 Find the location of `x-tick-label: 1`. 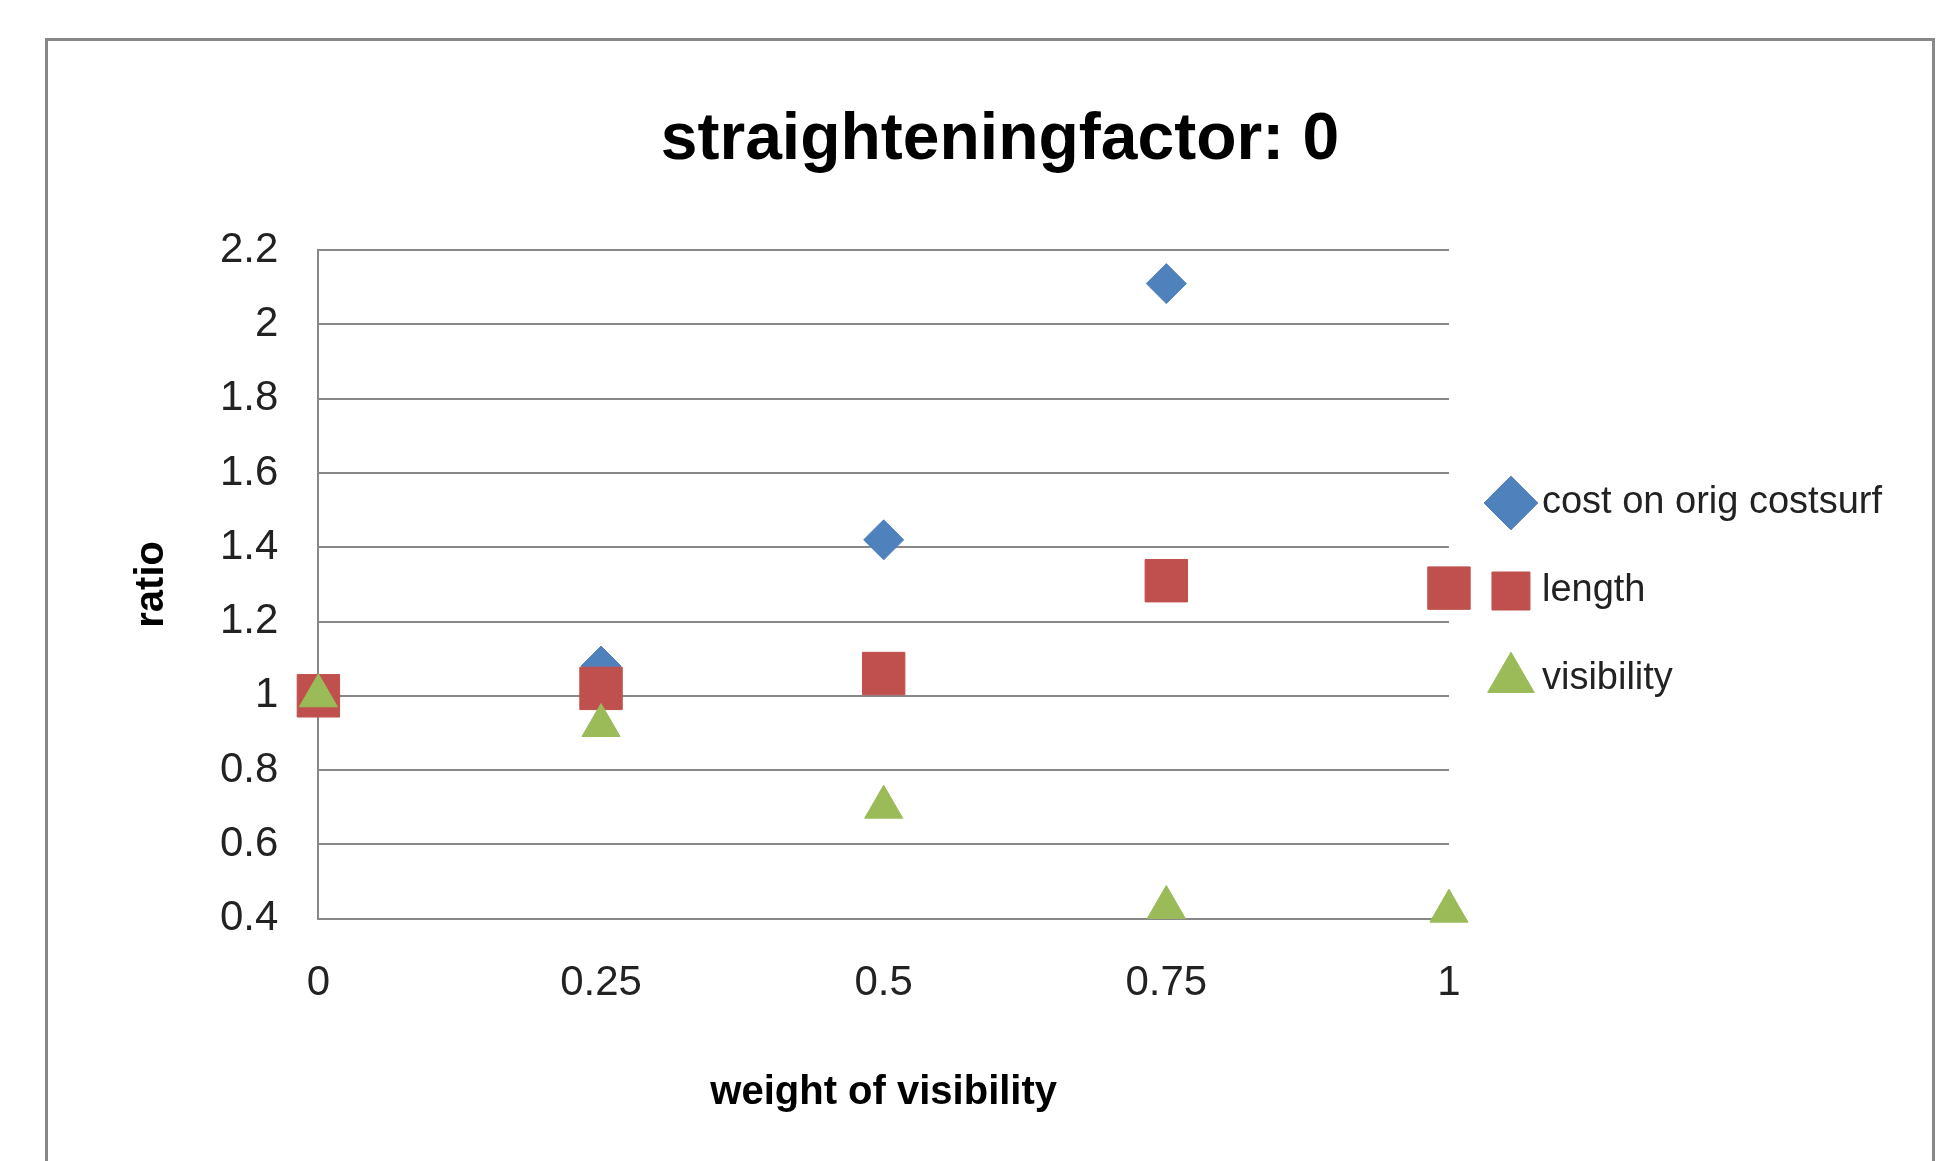

x-tick-label: 1 is located at coordinates (1449, 981).